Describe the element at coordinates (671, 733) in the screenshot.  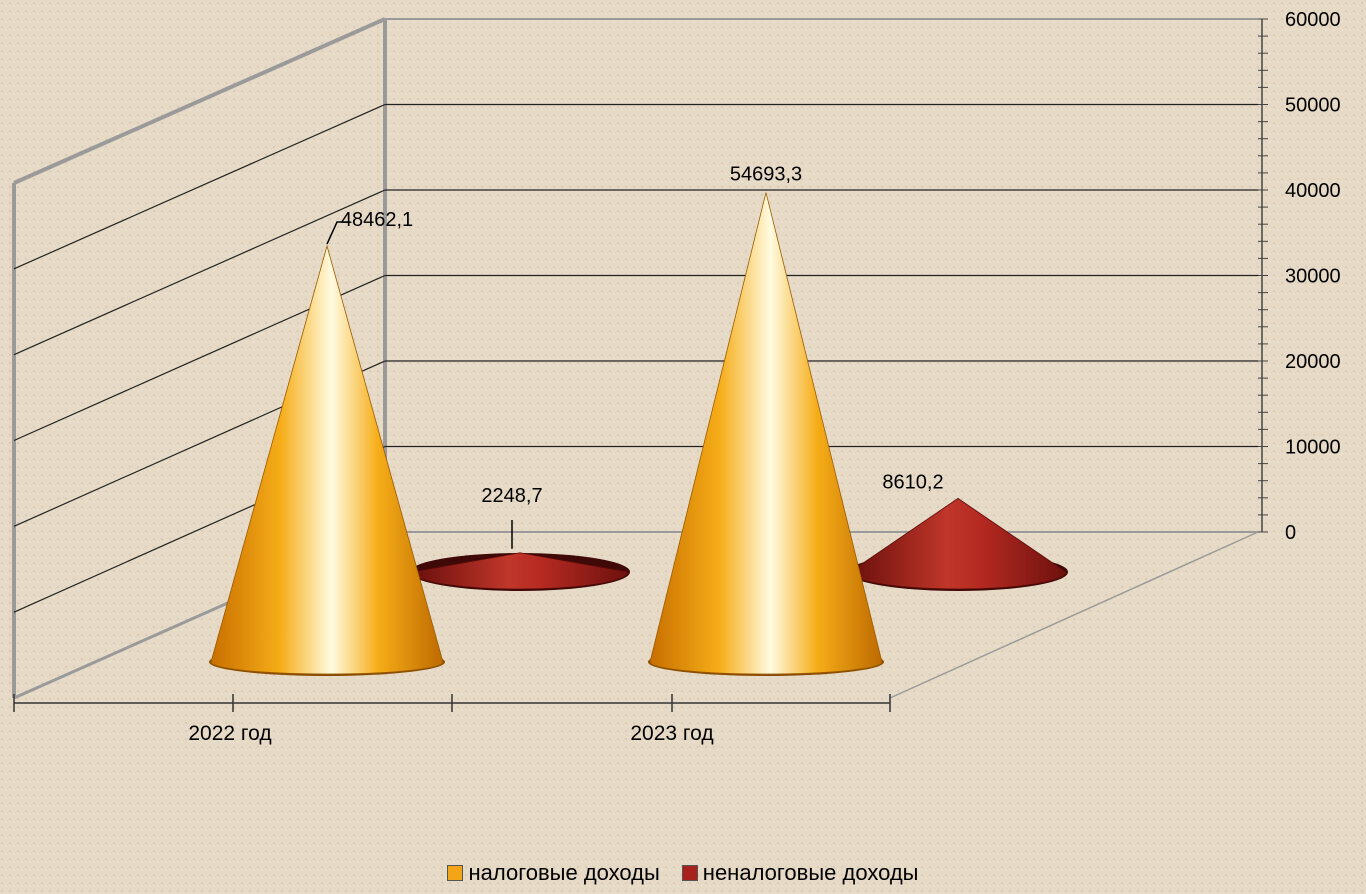
I see `x-category-label-1: 2023 год` at that location.